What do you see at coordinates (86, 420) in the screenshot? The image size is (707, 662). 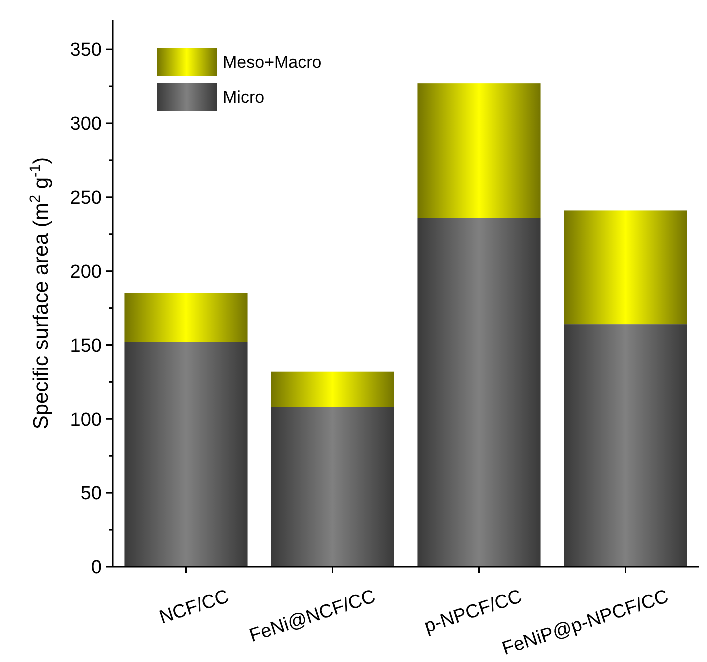 I see `y-tick-label: 100` at bounding box center [86, 420].